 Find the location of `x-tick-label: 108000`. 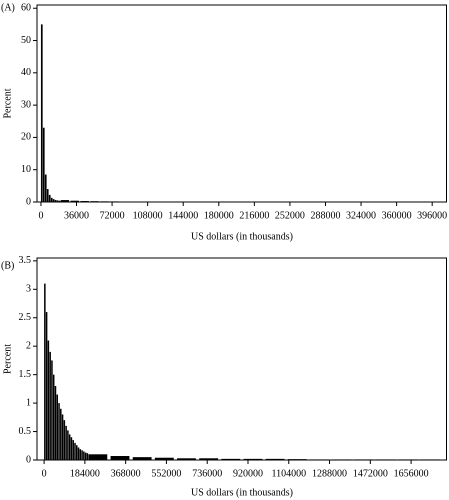

x-tick-label: 108000 is located at coordinates (148, 215).